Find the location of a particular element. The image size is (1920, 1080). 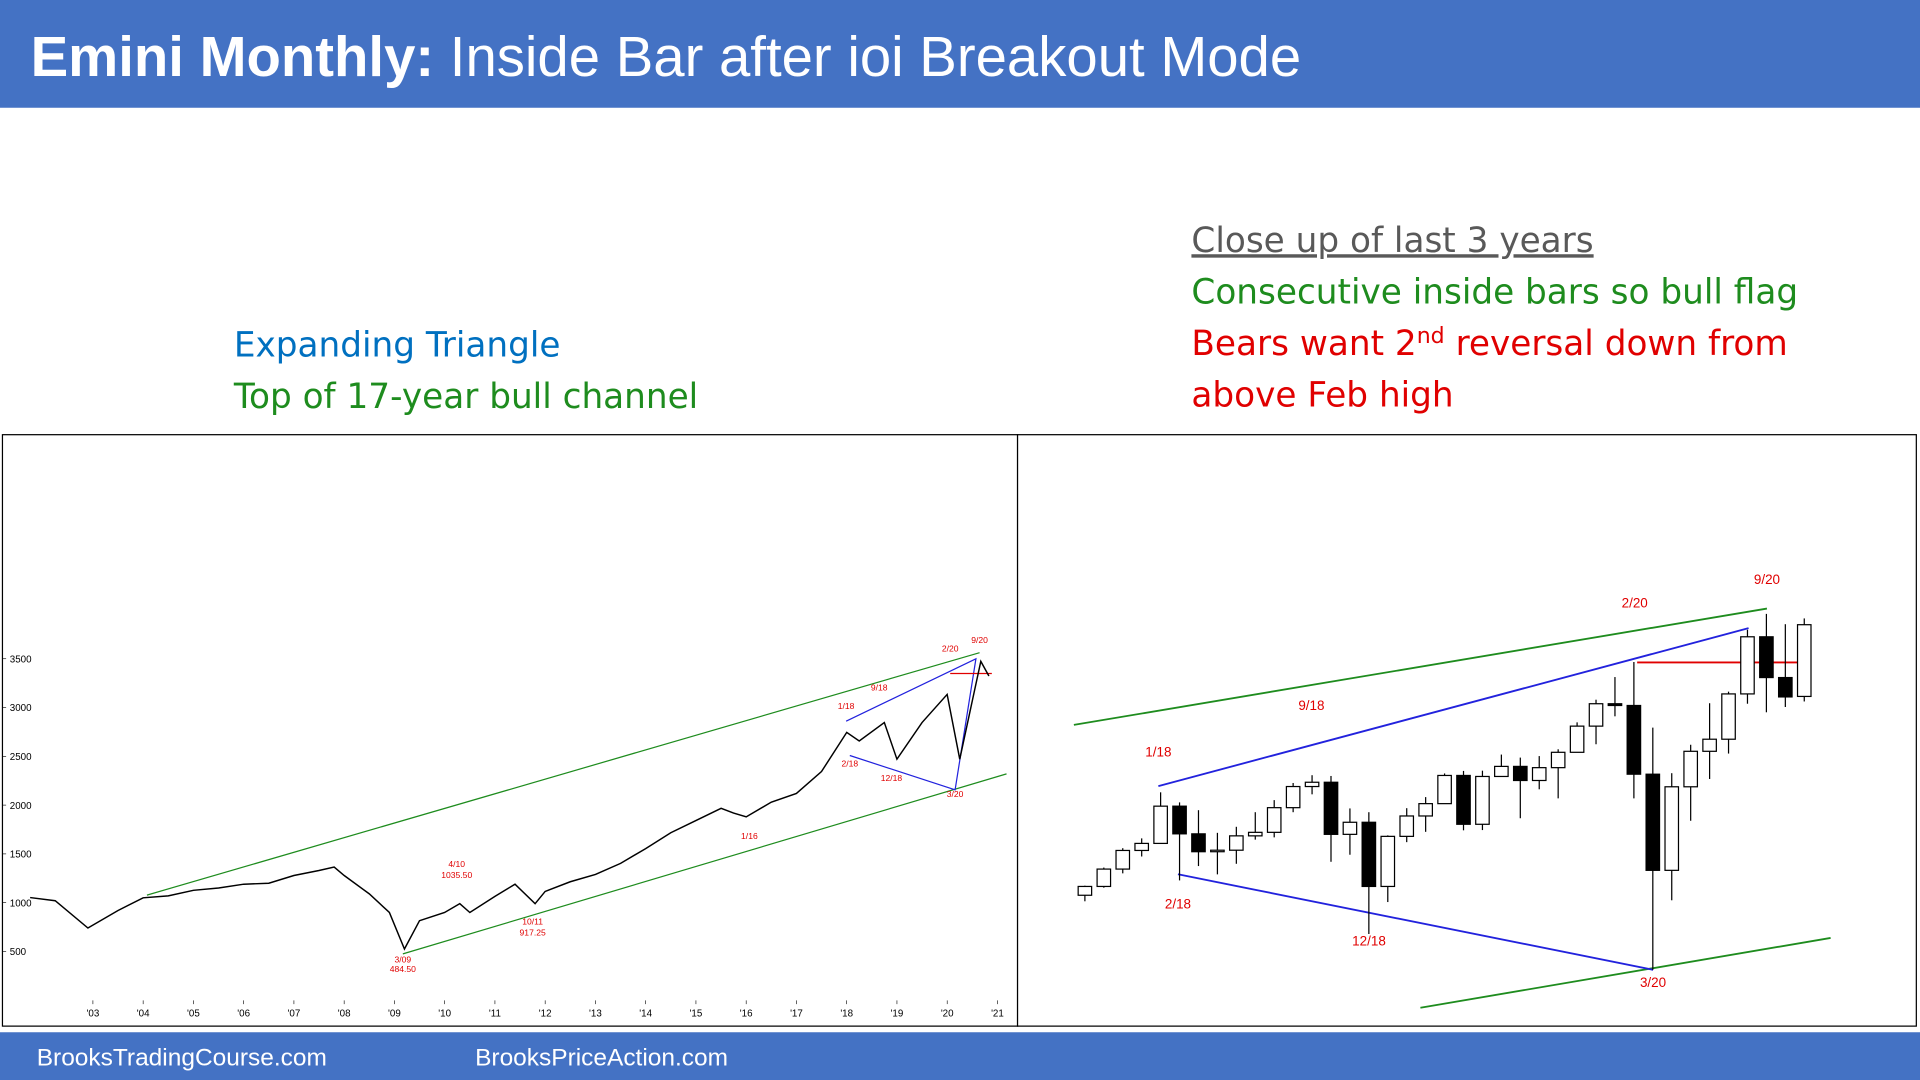

x-tick-label: '16 is located at coordinates (746, 1013).